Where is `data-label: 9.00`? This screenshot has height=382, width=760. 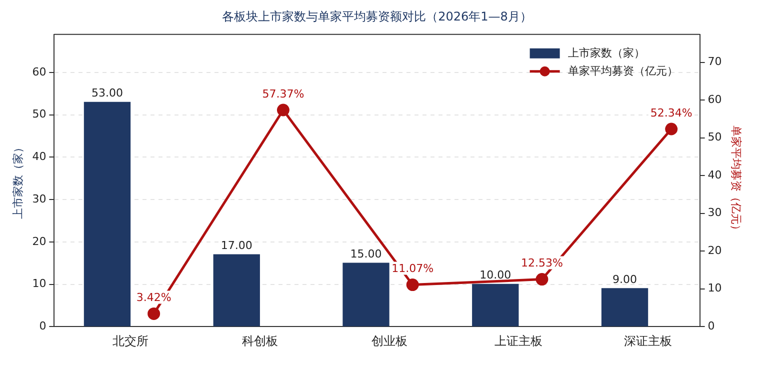 data-label: 9.00 is located at coordinates (625, 279).